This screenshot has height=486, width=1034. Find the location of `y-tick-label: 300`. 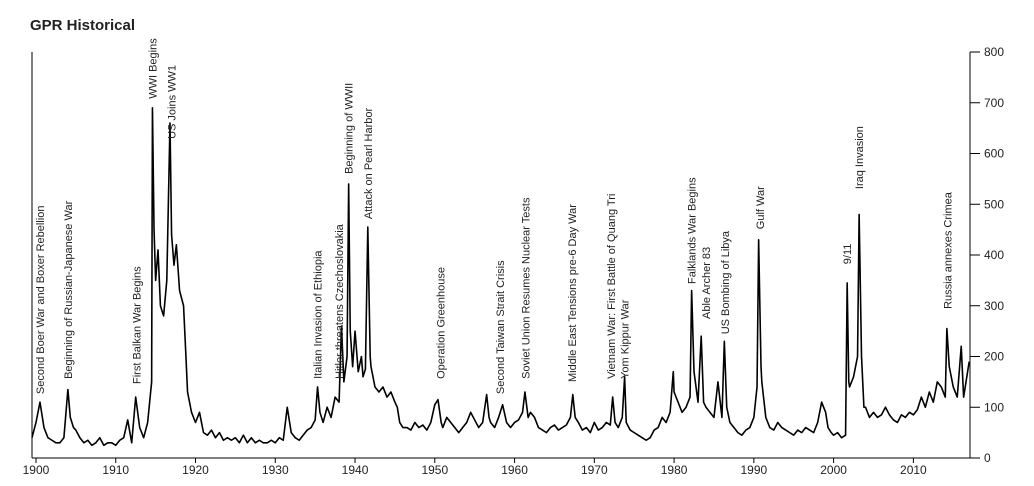

y-tick-label: 300 is located at coordinates (994, 306).